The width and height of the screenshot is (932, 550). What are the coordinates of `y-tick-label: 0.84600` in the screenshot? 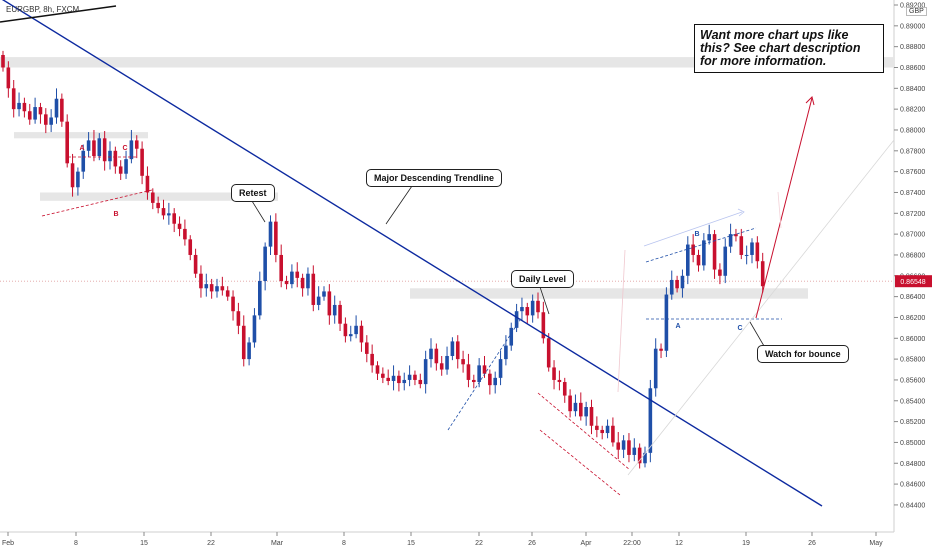 It's located at (912, 485).